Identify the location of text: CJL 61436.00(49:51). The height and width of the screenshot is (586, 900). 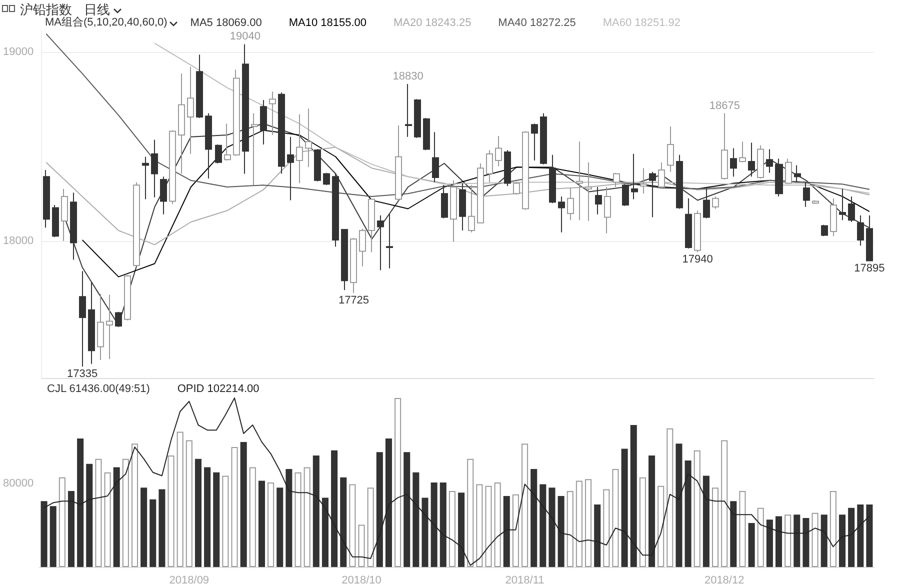
(98, 389).